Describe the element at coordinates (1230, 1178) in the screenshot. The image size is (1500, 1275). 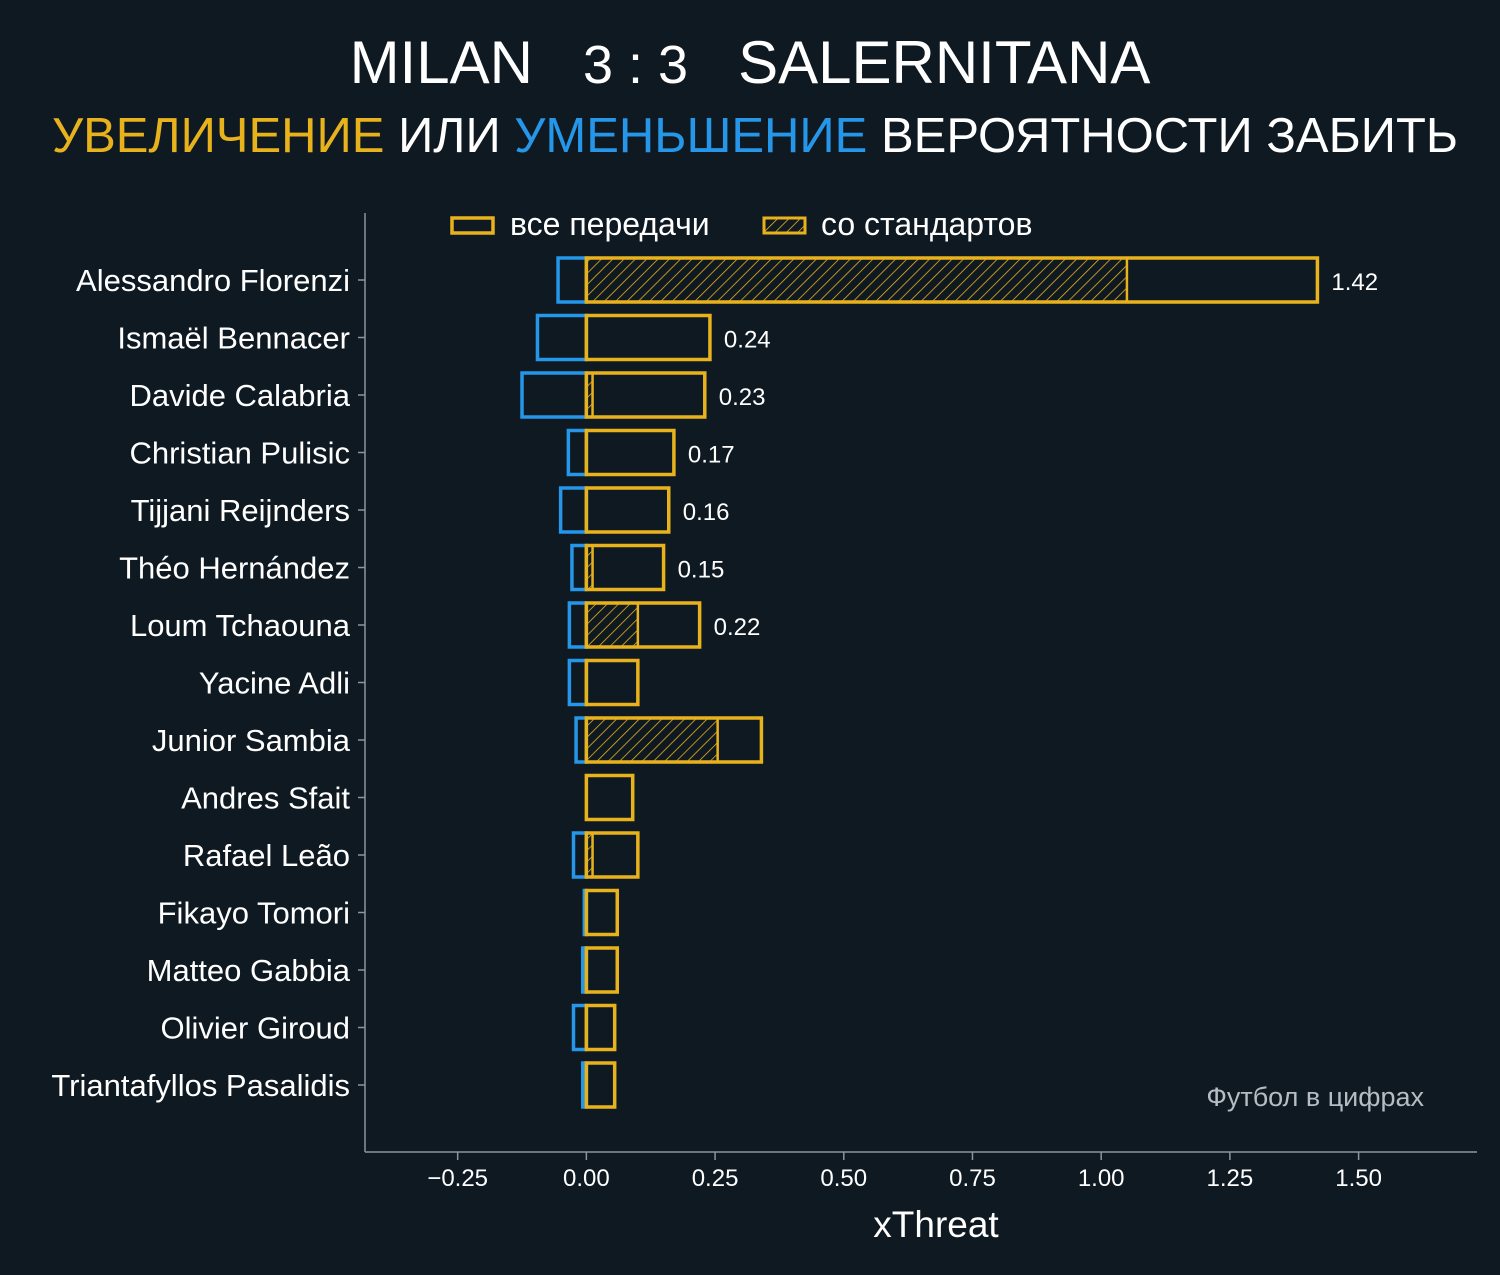
I see `x-tick-label: 1.25` at that location.